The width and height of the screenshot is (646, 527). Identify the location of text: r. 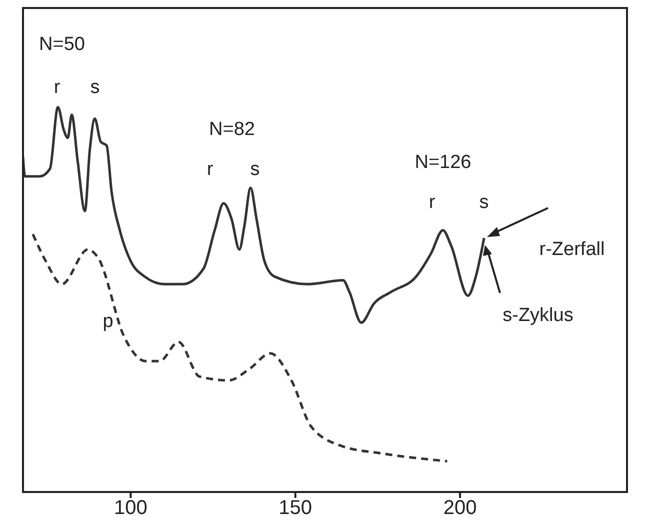
(57, 87).